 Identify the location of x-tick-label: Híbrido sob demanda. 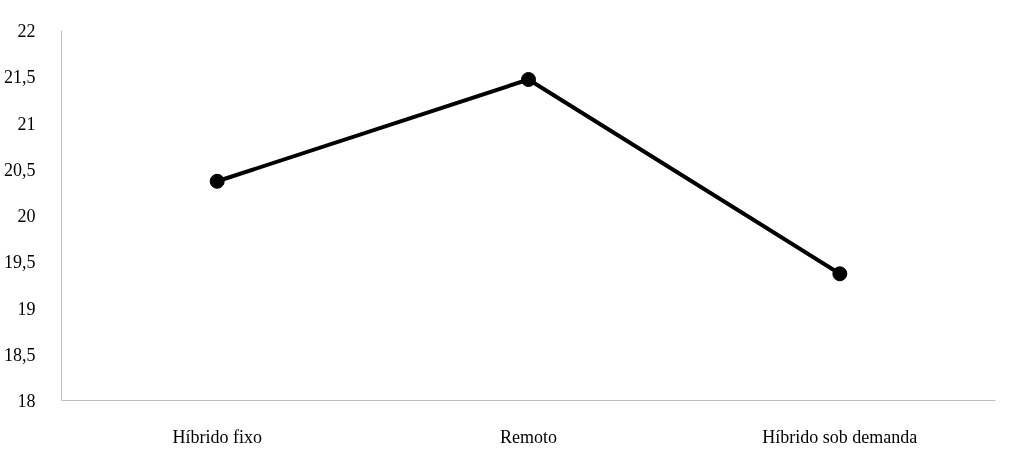
(840, 436).